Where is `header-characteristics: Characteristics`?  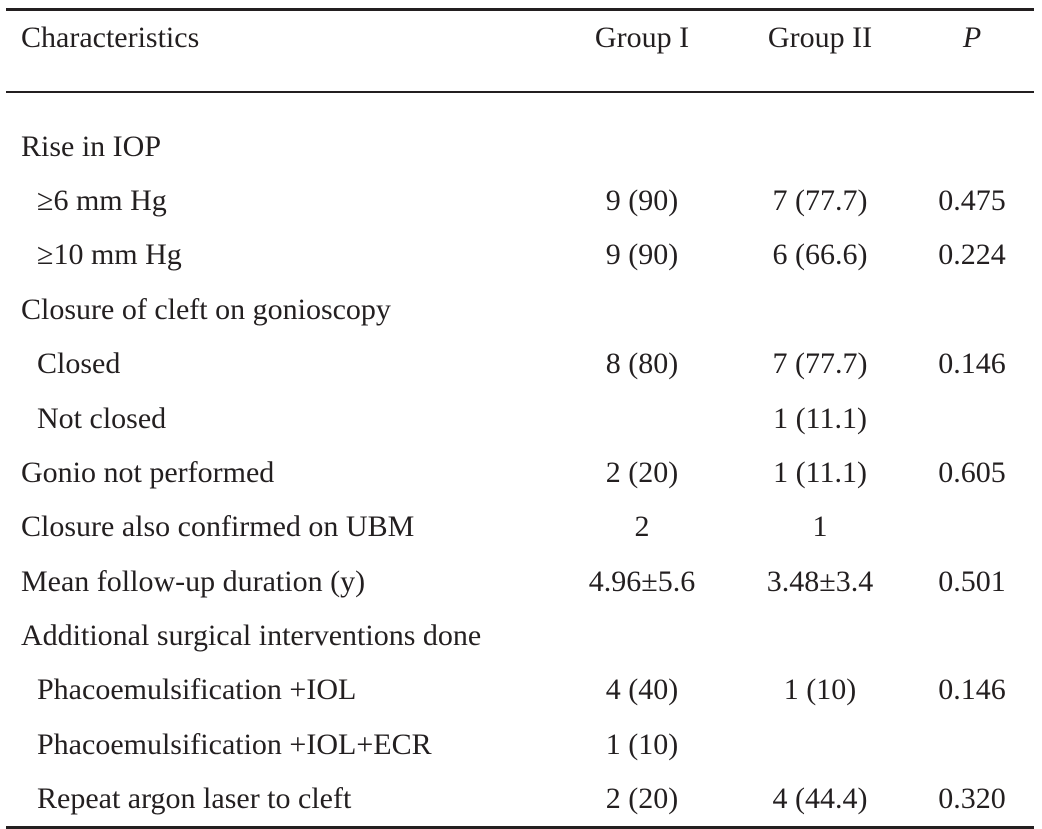 header-characteristics: Characteristics is located at coordinates (110, 37).